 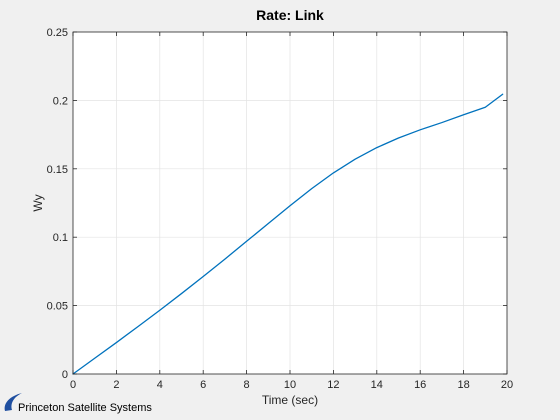 I want to click on x-tick-label: 2, so click(x=116, y=385).